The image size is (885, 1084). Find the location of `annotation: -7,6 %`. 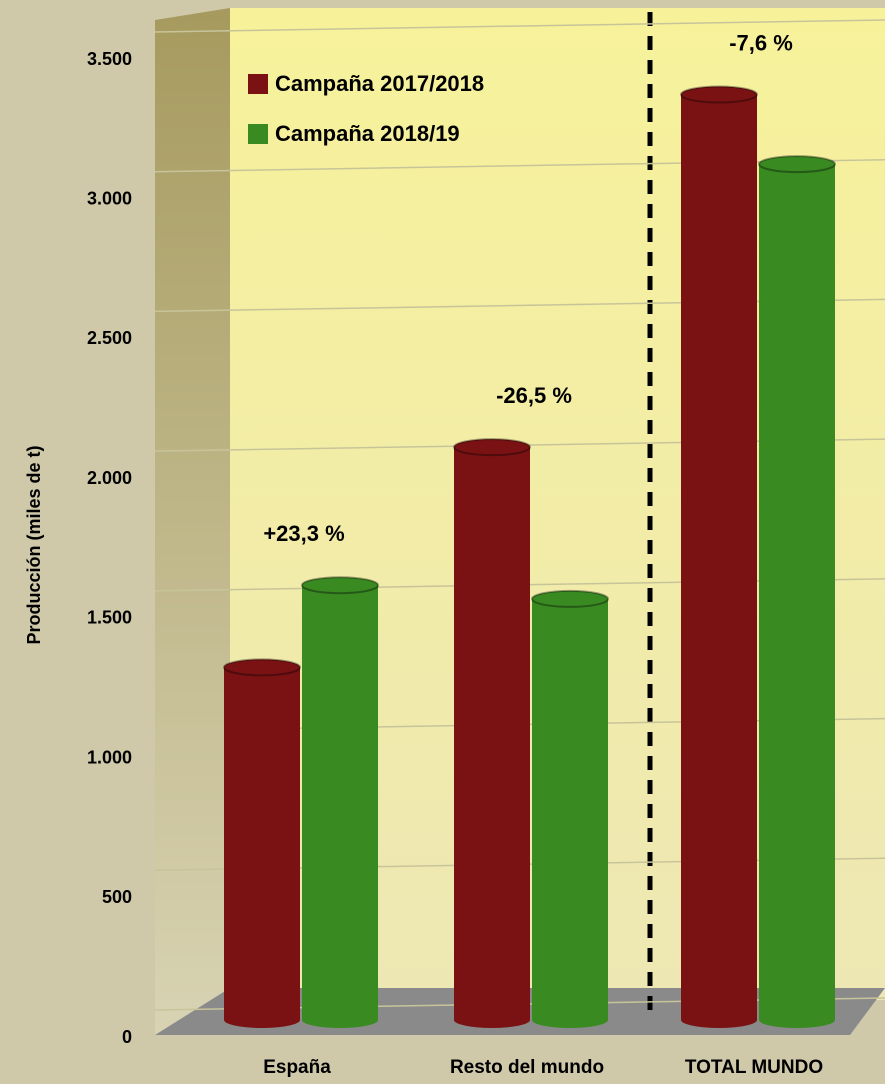

annotation: -7,6 % is located at coordinates (761, 42).